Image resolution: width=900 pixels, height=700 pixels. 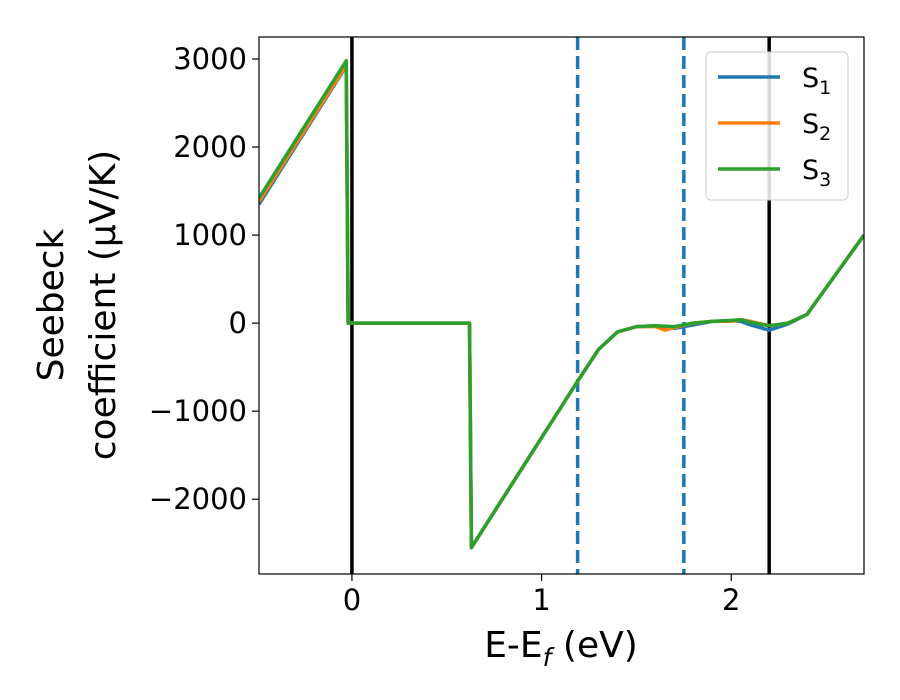 What do you see at coordinates (210, 59) in the screenshot?
I see `y-tick-label: 3000` at bounding box center [210, 59].